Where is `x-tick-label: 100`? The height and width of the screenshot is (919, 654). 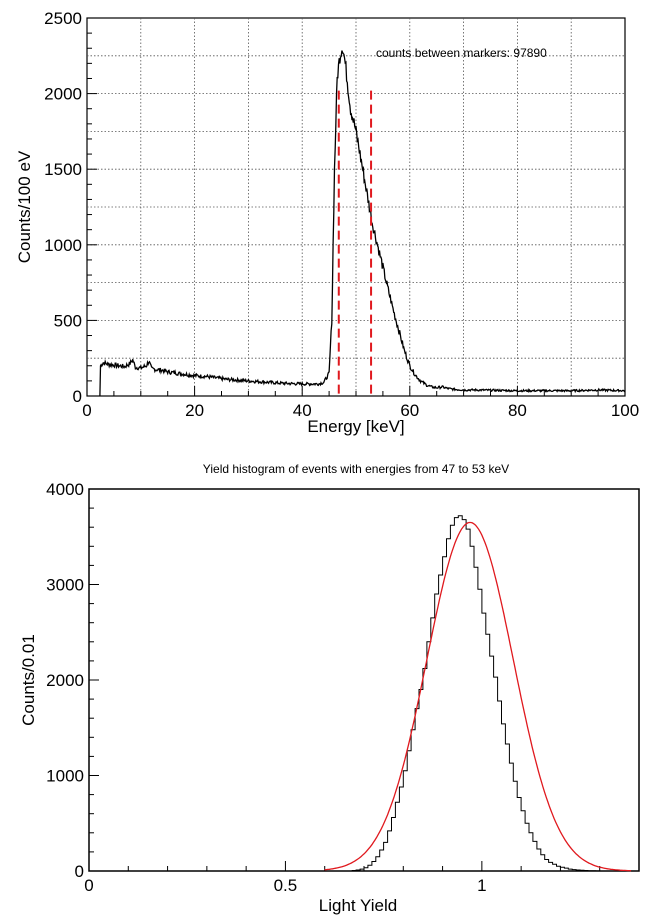 x-tick-label: 100 is located at coordinates (625, 410).